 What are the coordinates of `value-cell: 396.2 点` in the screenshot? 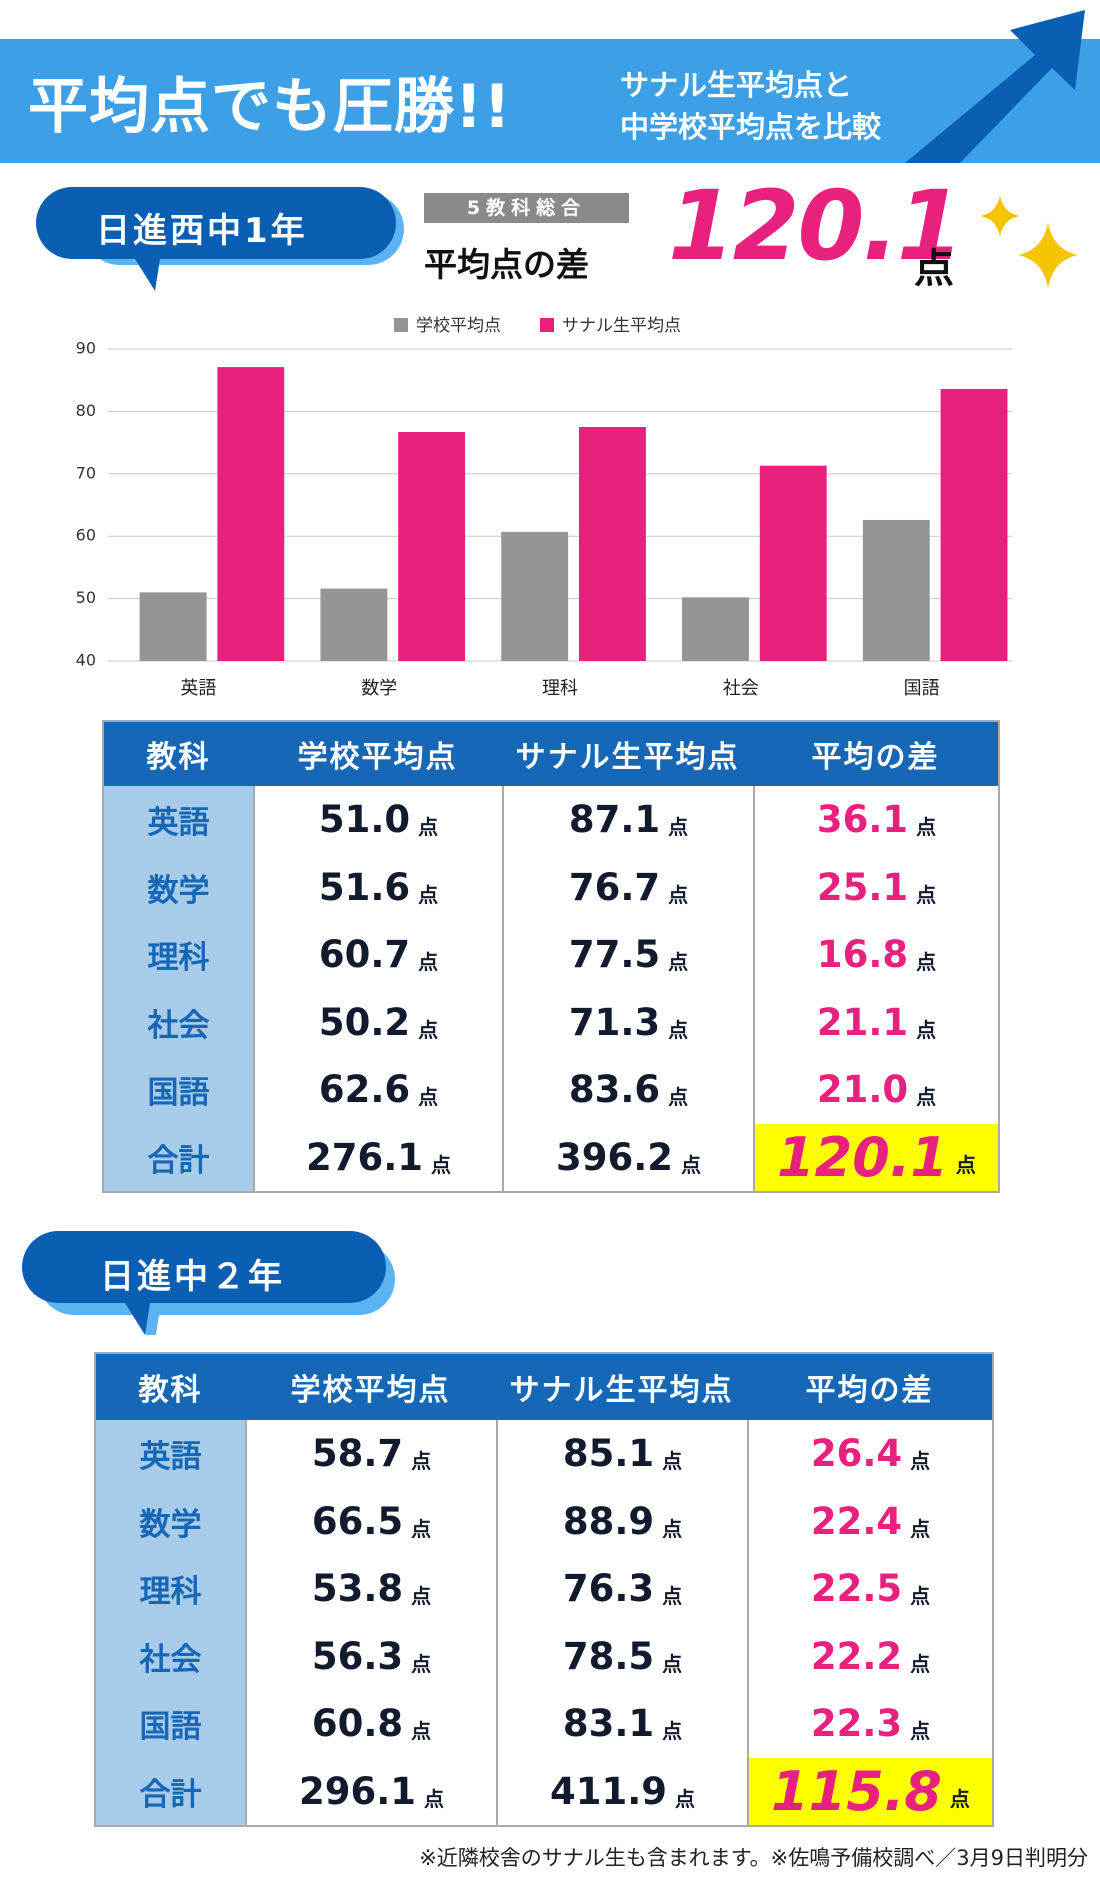 It's located at (627, 1157).